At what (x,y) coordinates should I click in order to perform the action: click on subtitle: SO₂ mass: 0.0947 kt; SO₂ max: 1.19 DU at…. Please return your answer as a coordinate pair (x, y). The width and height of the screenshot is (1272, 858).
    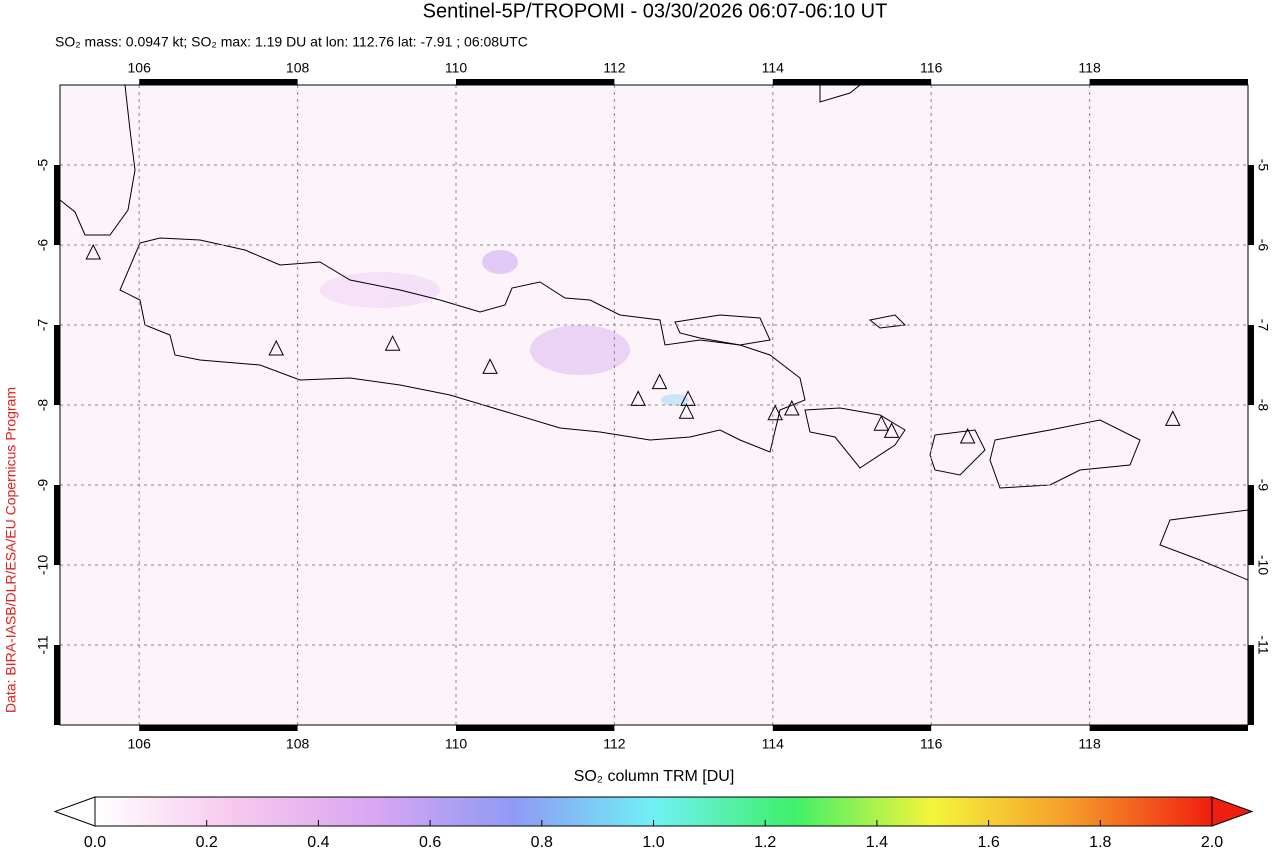
    Looking at the image, I should click on (291, 42).